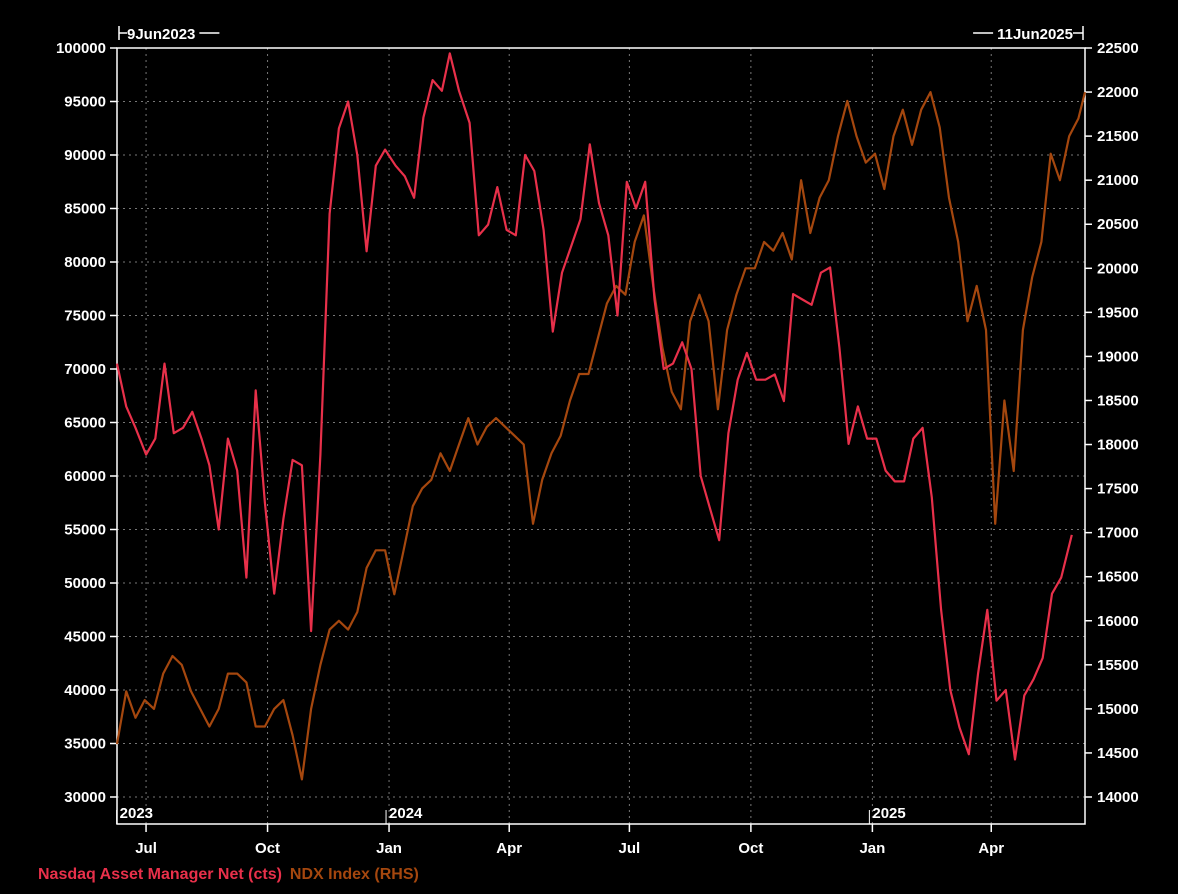 This screenshot has width=1178, height=894. What do you see at coordinates (85, 102) in the screenshot?
I see `left-tick-label: 95000` at bounding box center [85, 102].